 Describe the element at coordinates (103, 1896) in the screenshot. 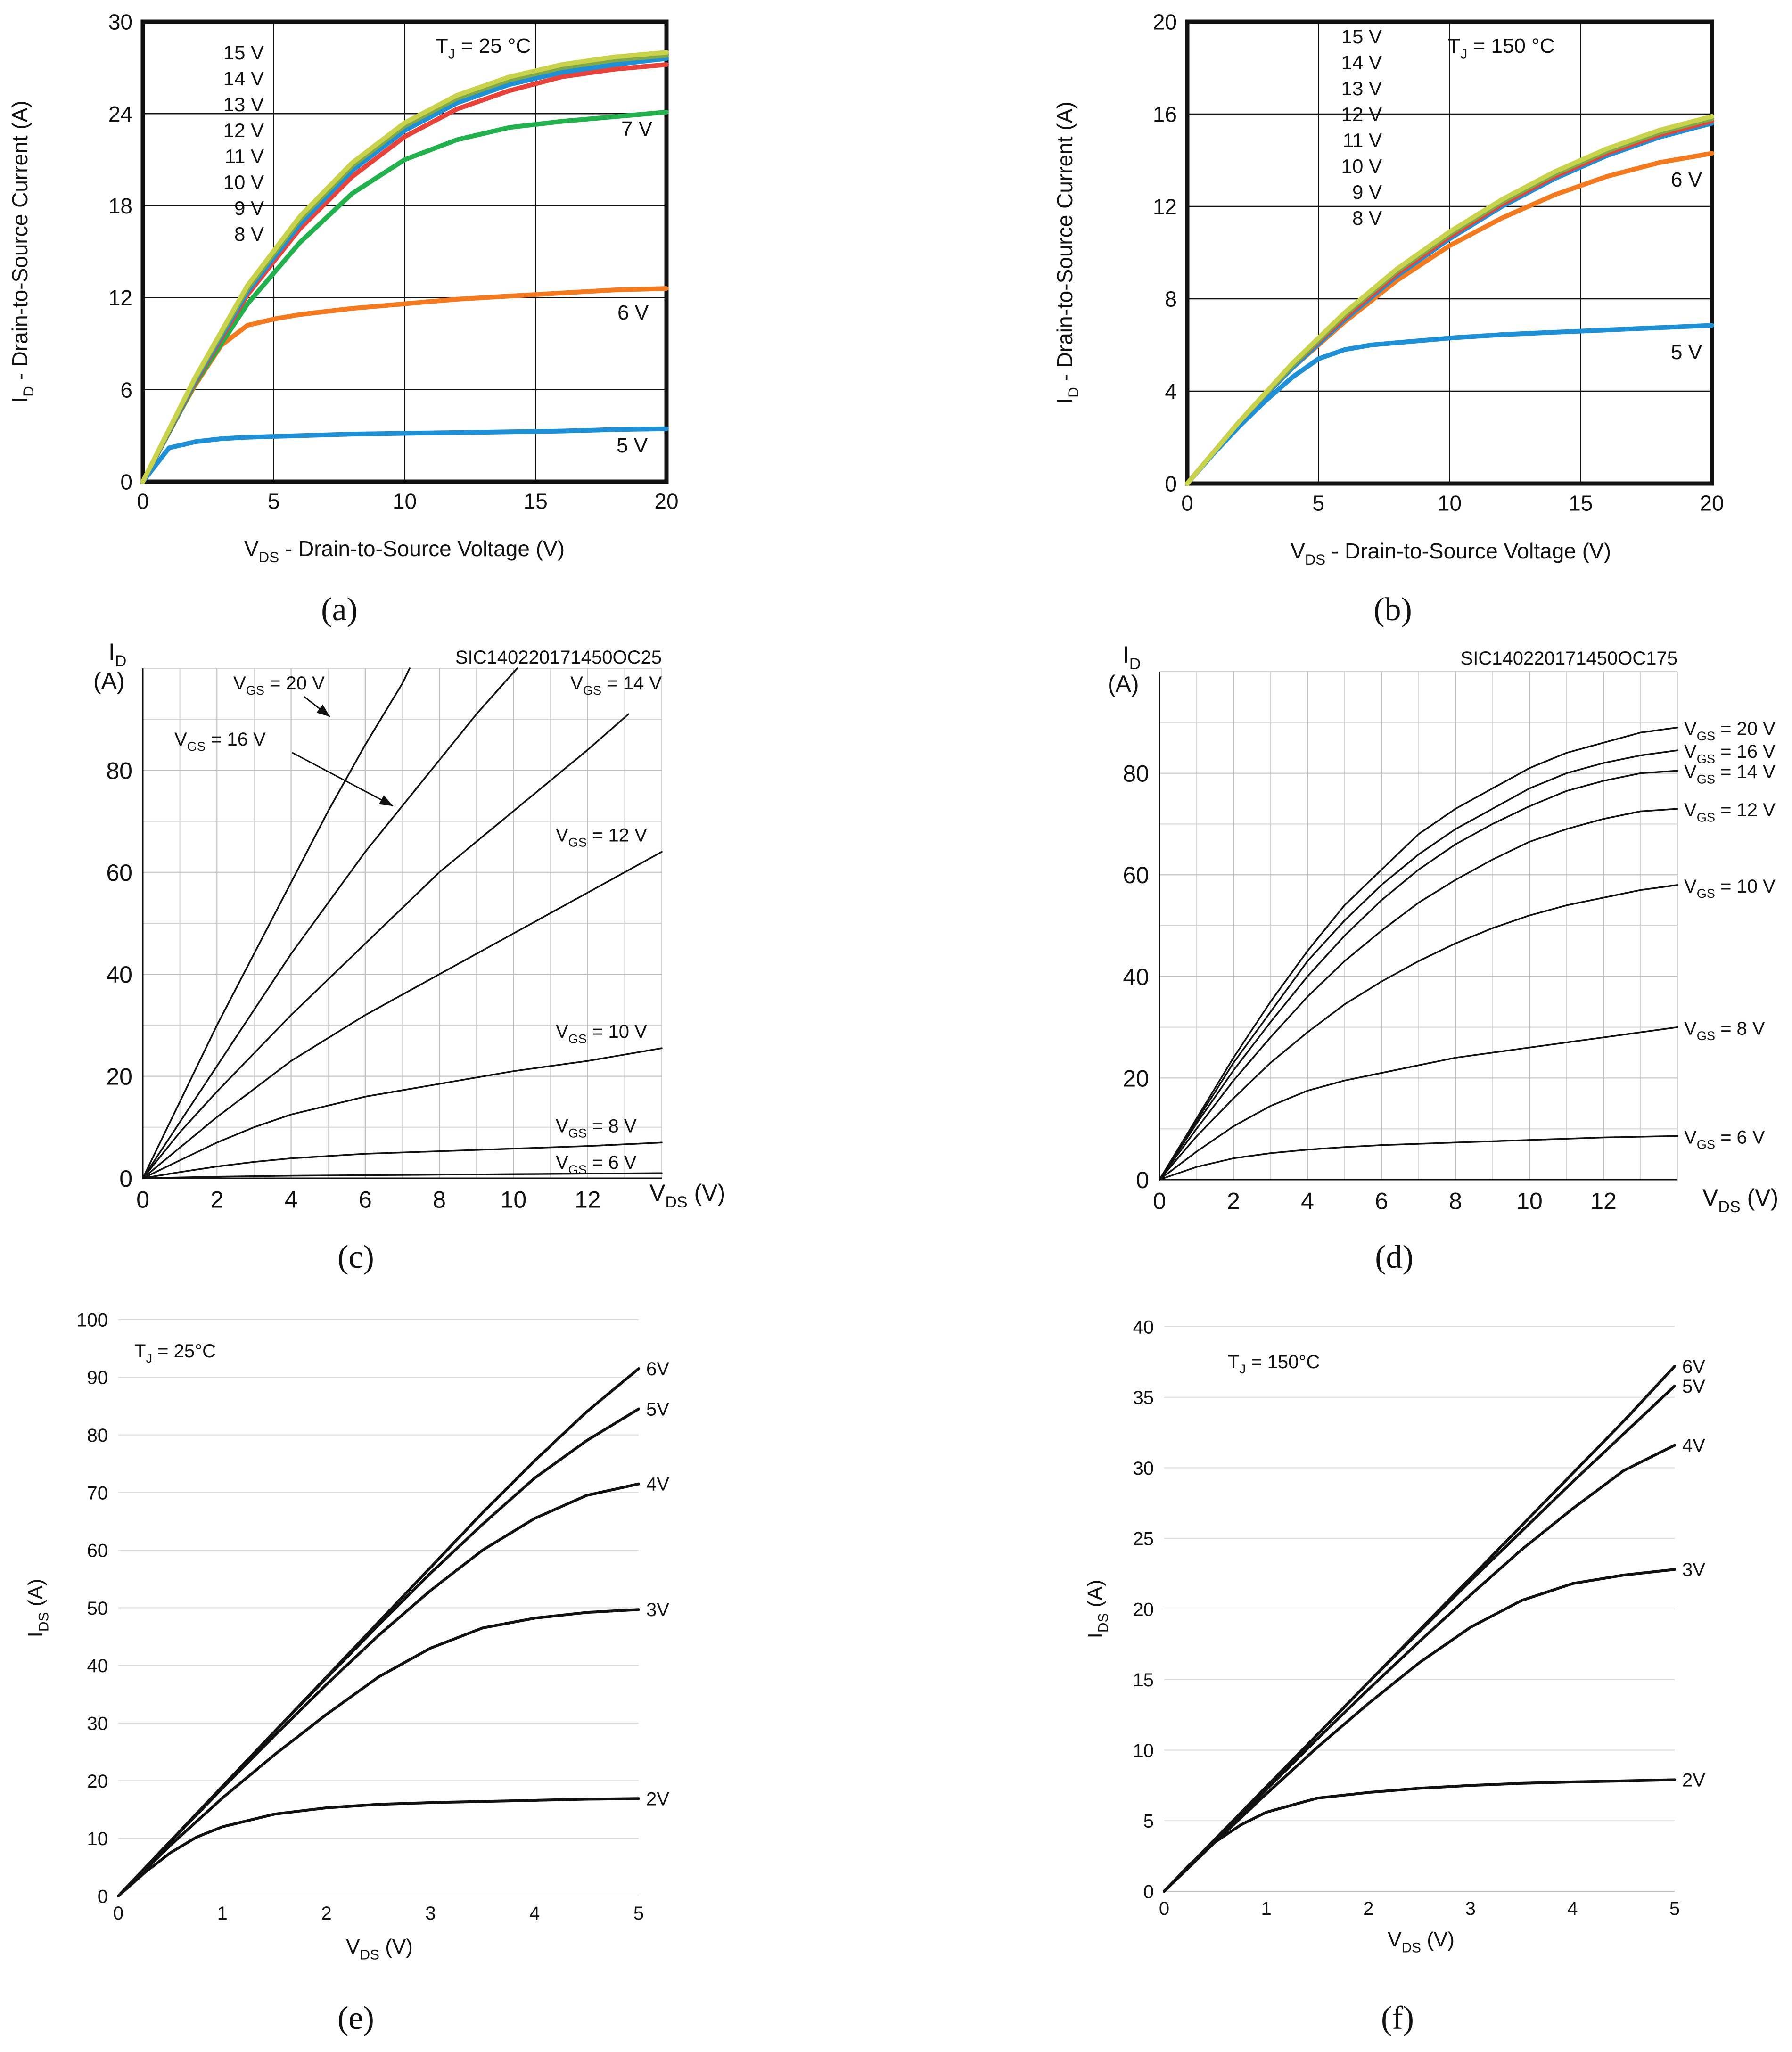

I see `chart-e-y-tick-label: 0` at that location.